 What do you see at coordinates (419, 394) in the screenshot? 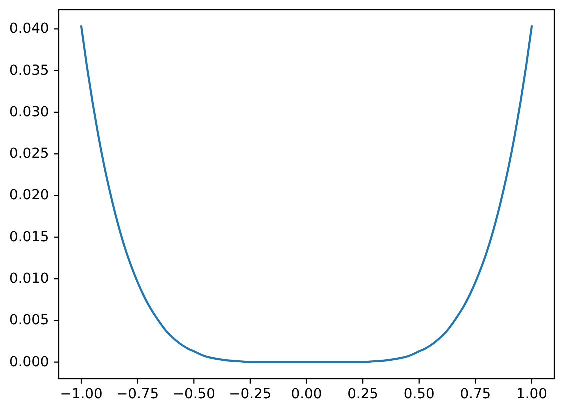
I see `x-tick-label: 0.50` at bounding box center [419, 394].